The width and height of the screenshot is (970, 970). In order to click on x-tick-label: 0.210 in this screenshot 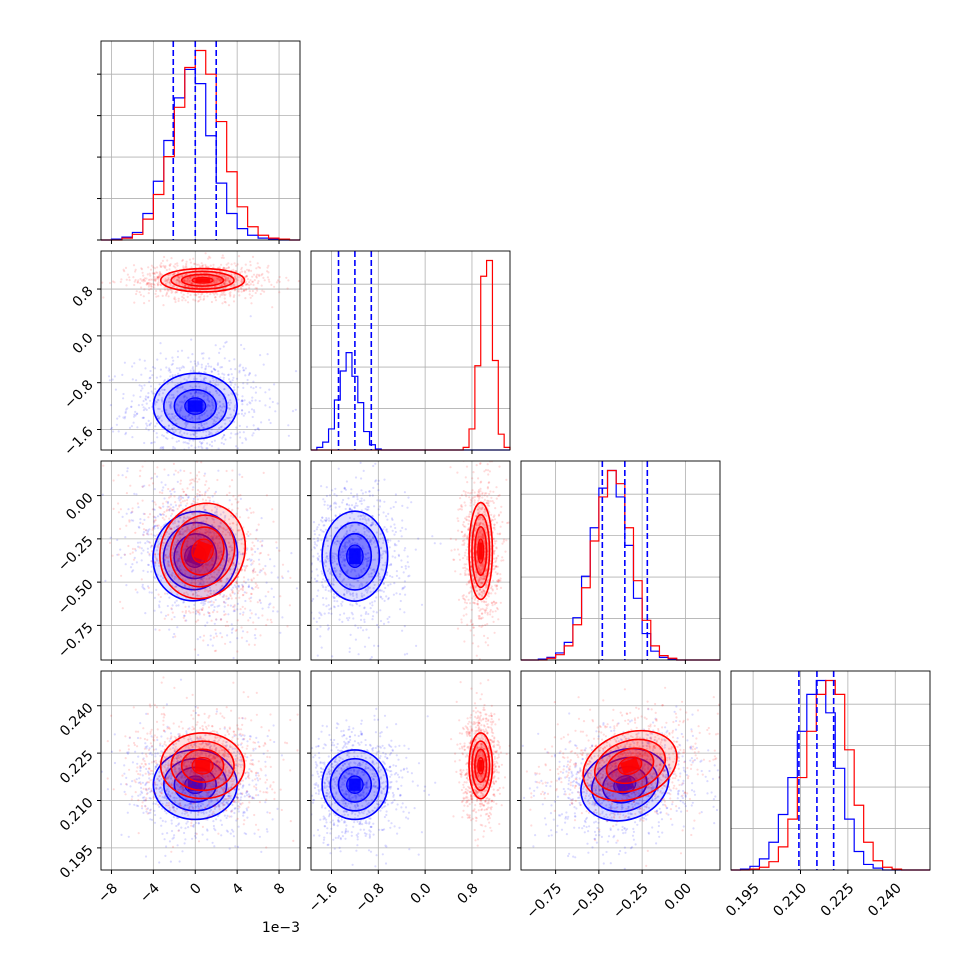, I will do `click(790, 900)`.